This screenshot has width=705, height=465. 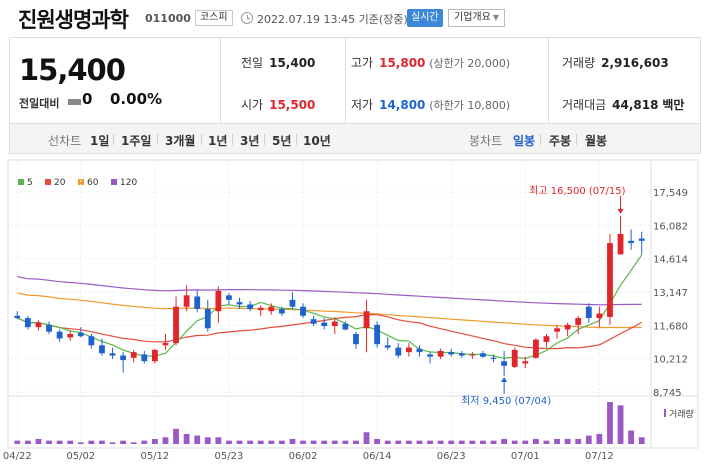 What do you see at coordinates (250, 141) in the screenshot?
I see `tab-3y: 3년` at bounding box center [250, 141].